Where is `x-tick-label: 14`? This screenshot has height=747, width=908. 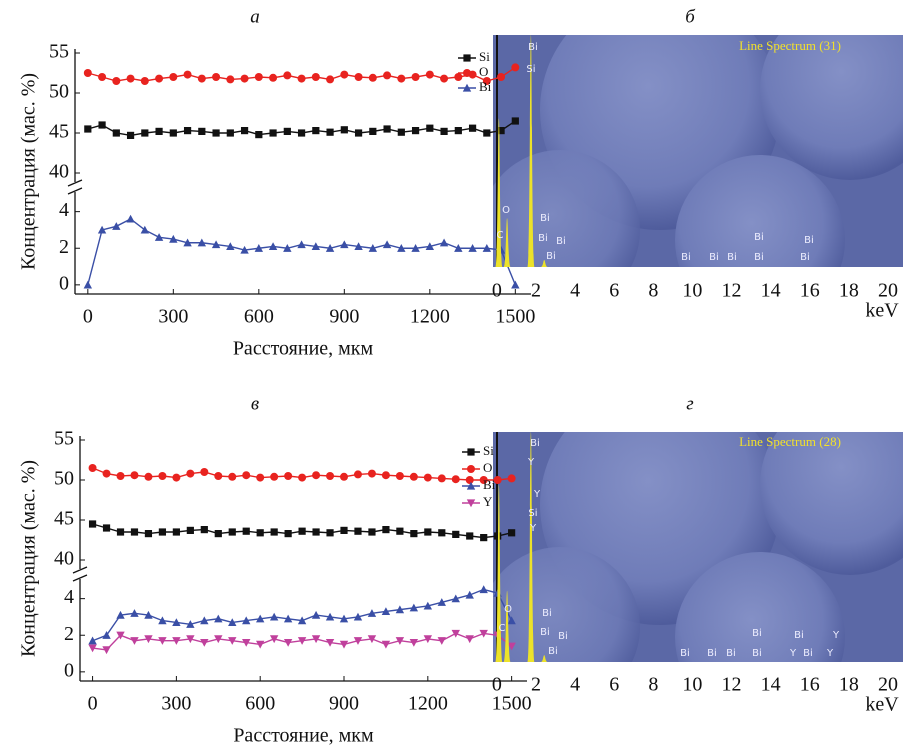
x-tick-label: 14 is located at coordinates (771, 685).